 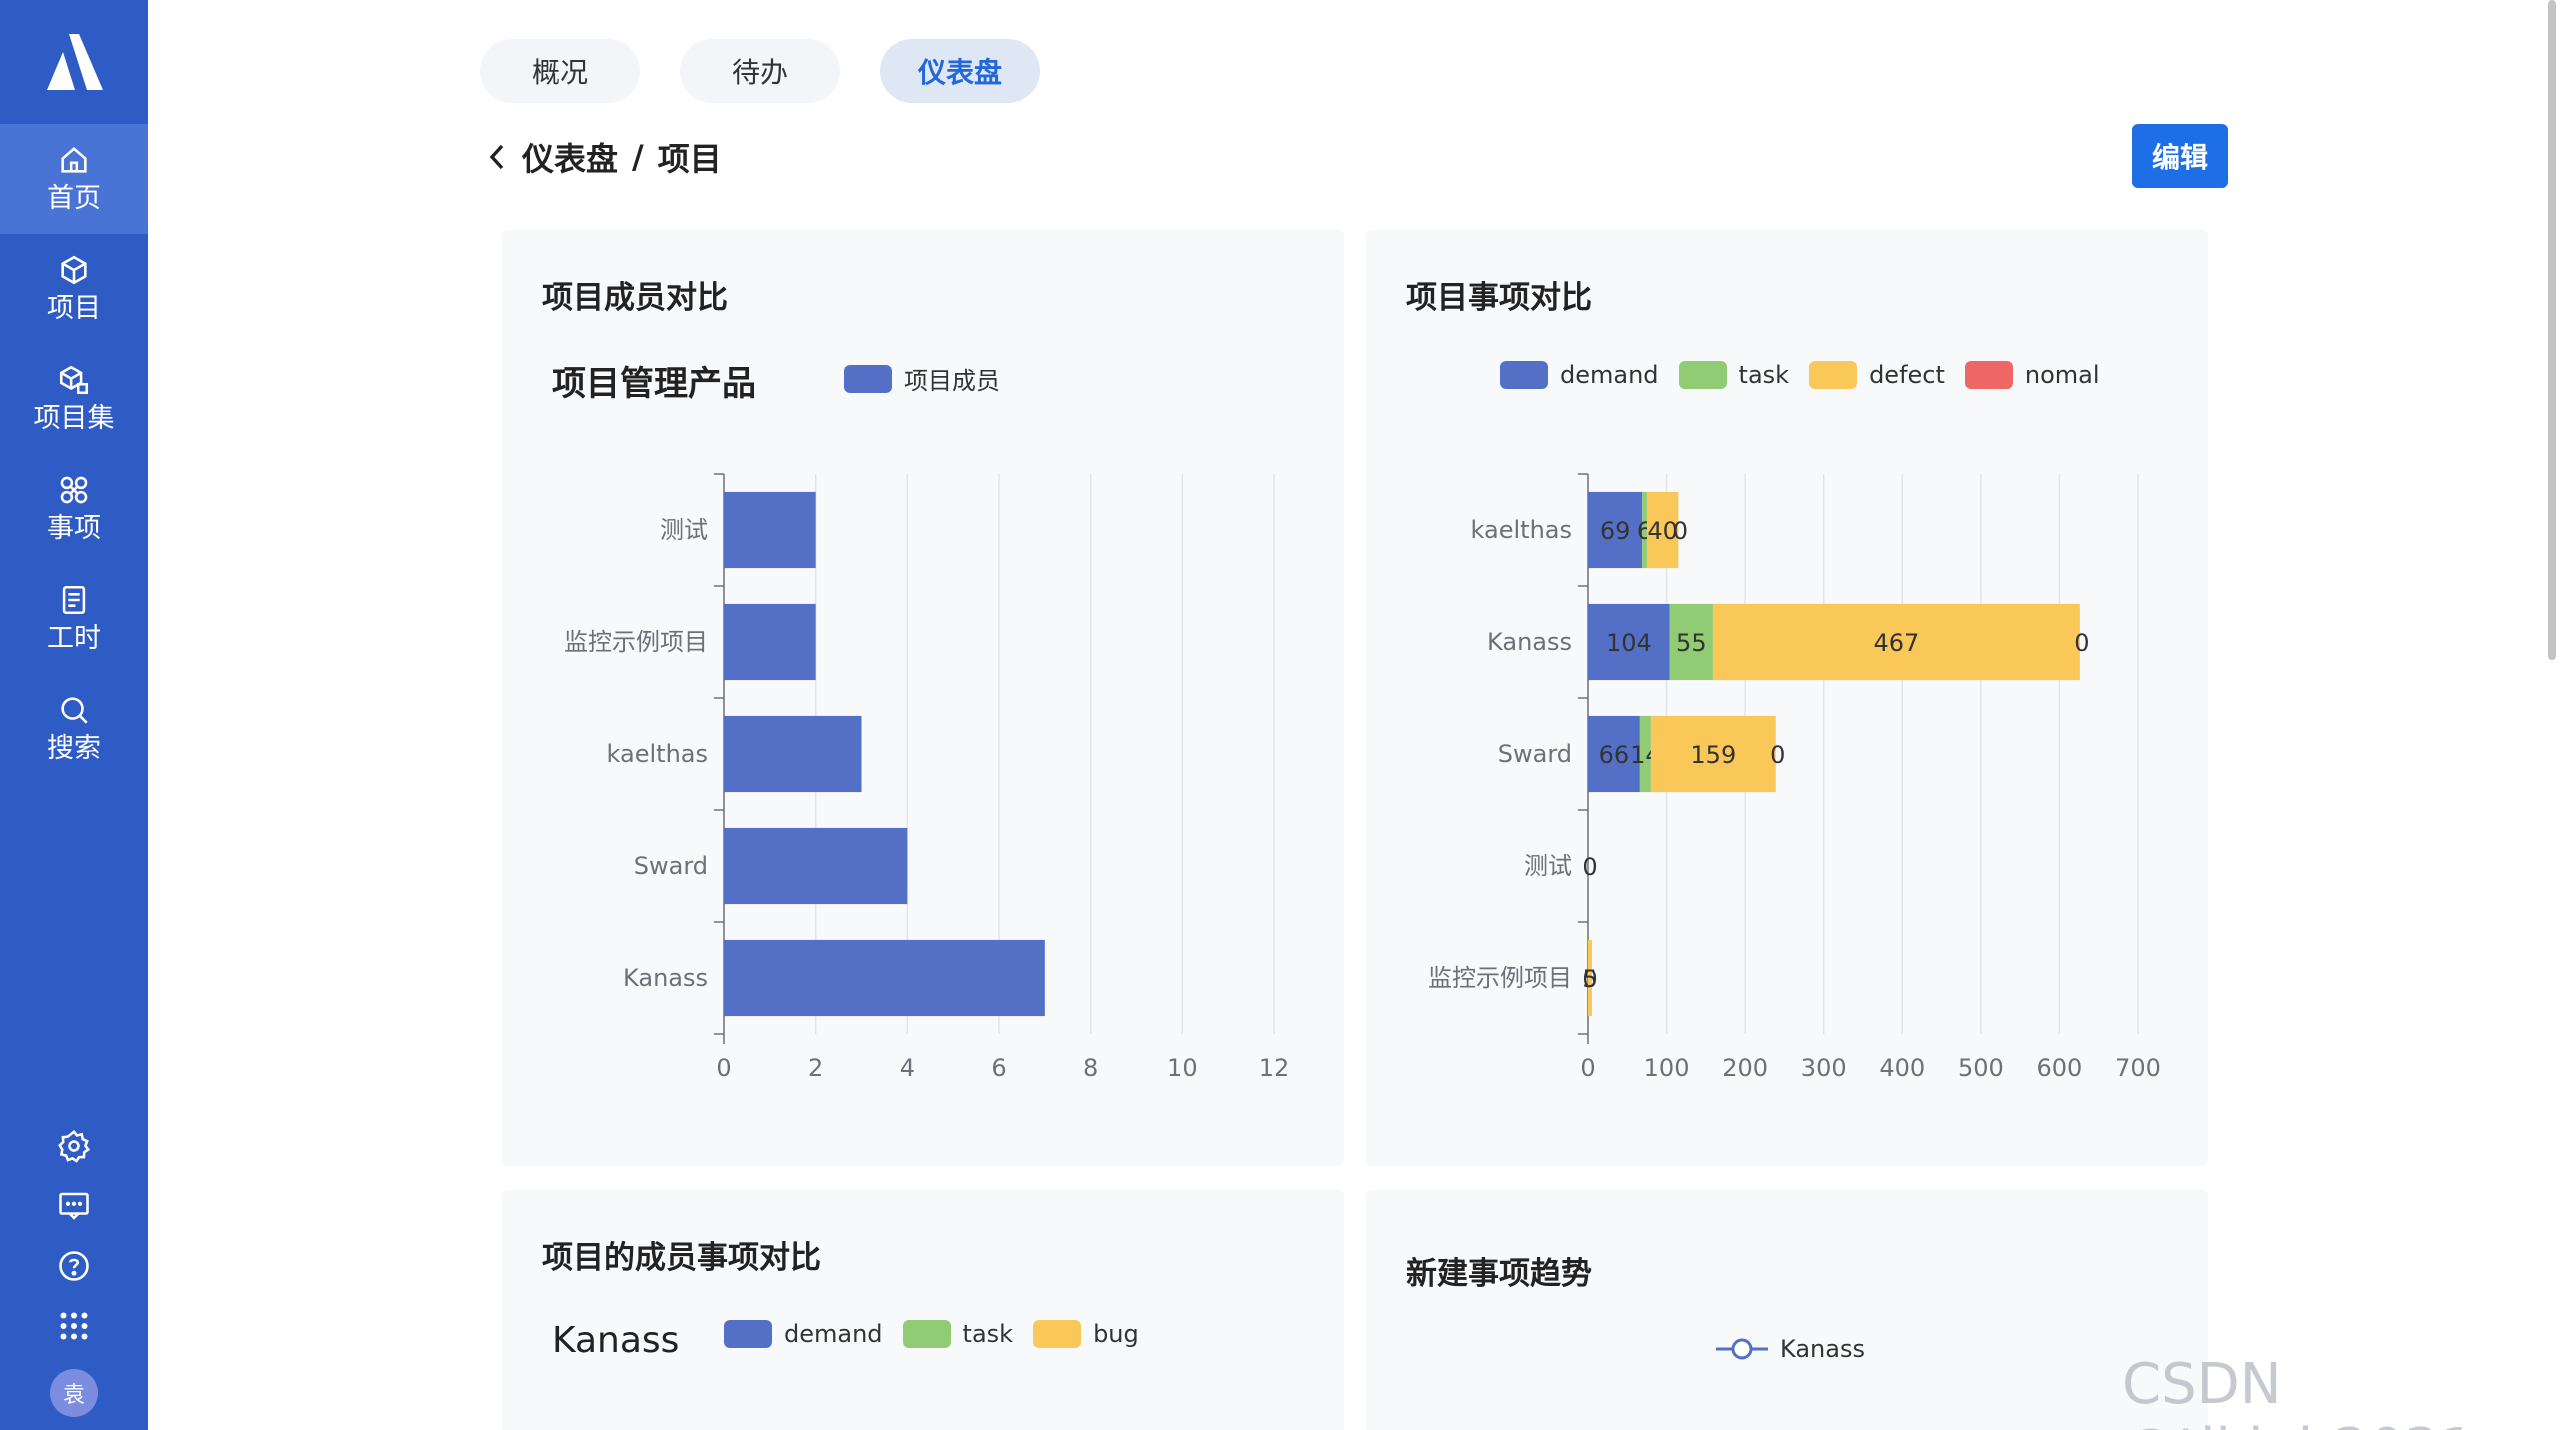 What do you see at coordinates (1787, 1310) in the screenshot?
I see `trend-chart-card: 新建事项趋势 Kanass` at bounding box center [1787, 1310].